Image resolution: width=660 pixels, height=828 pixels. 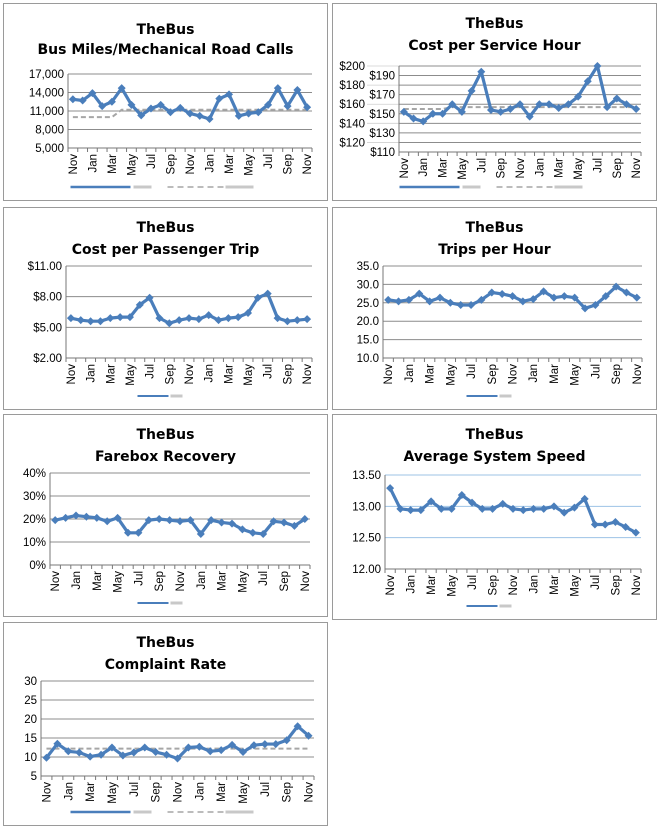 I want to click on y-tick-label: 13.50, so click(x=366, y=476).